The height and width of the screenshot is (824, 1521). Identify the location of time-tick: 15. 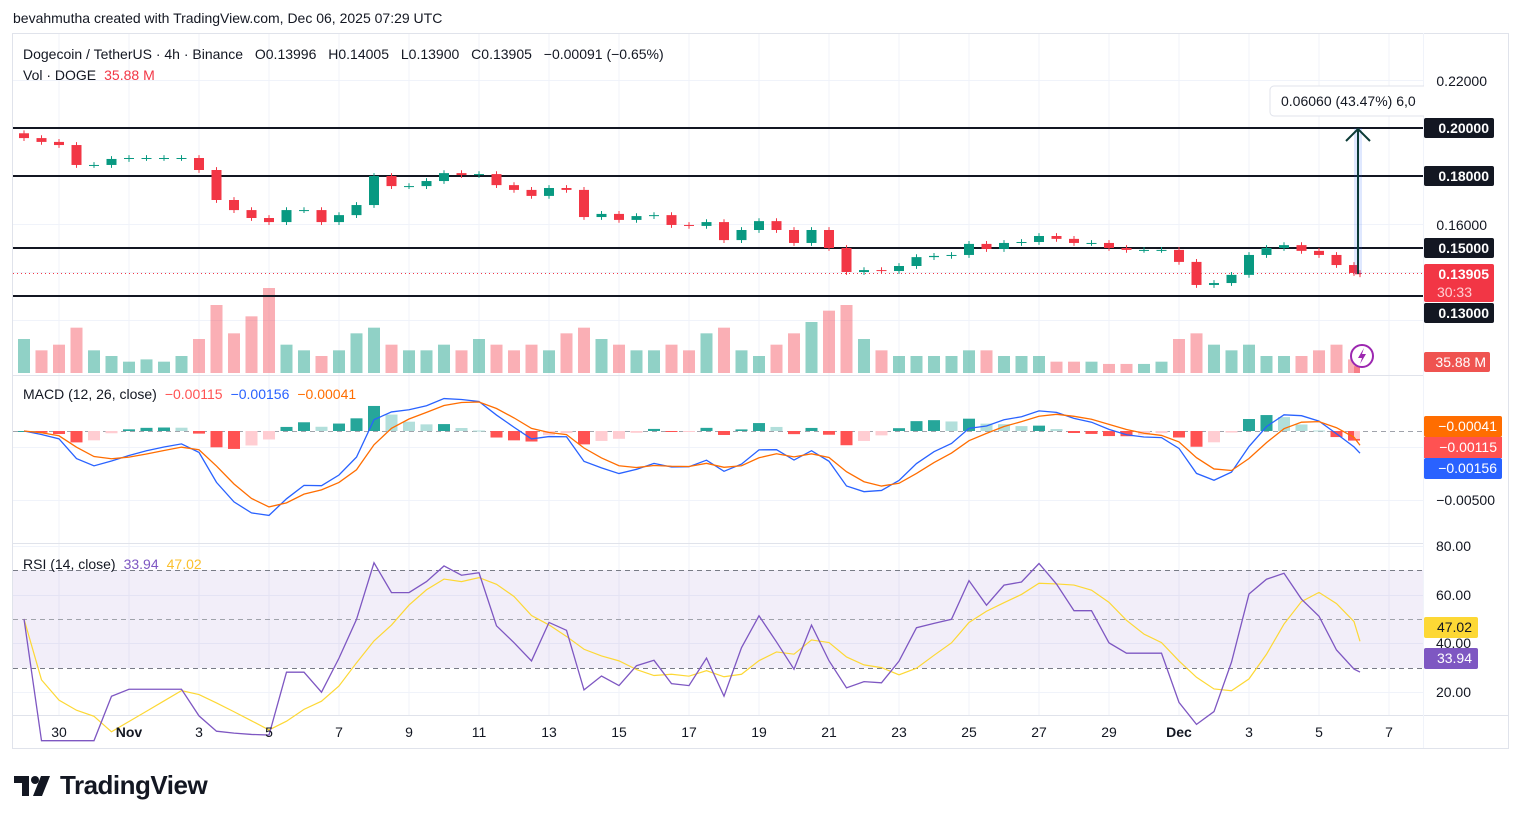
(619, 732).